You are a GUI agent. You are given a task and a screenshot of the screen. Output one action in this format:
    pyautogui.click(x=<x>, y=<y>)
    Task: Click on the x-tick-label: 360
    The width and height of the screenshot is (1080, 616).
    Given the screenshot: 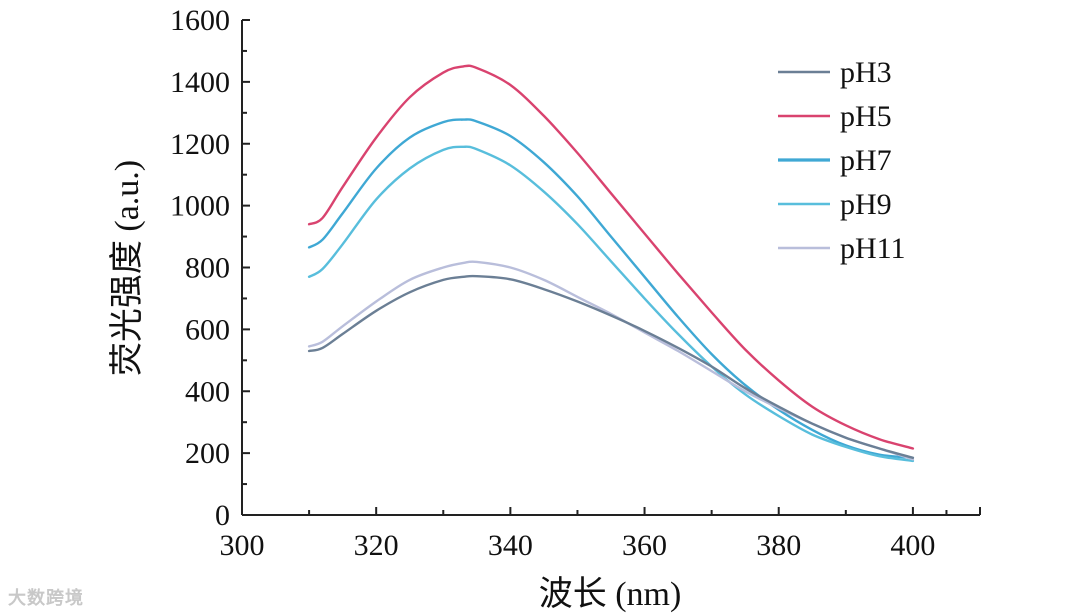 What is the action you would take?
    pyautogui.click(x=644, y=545)
    